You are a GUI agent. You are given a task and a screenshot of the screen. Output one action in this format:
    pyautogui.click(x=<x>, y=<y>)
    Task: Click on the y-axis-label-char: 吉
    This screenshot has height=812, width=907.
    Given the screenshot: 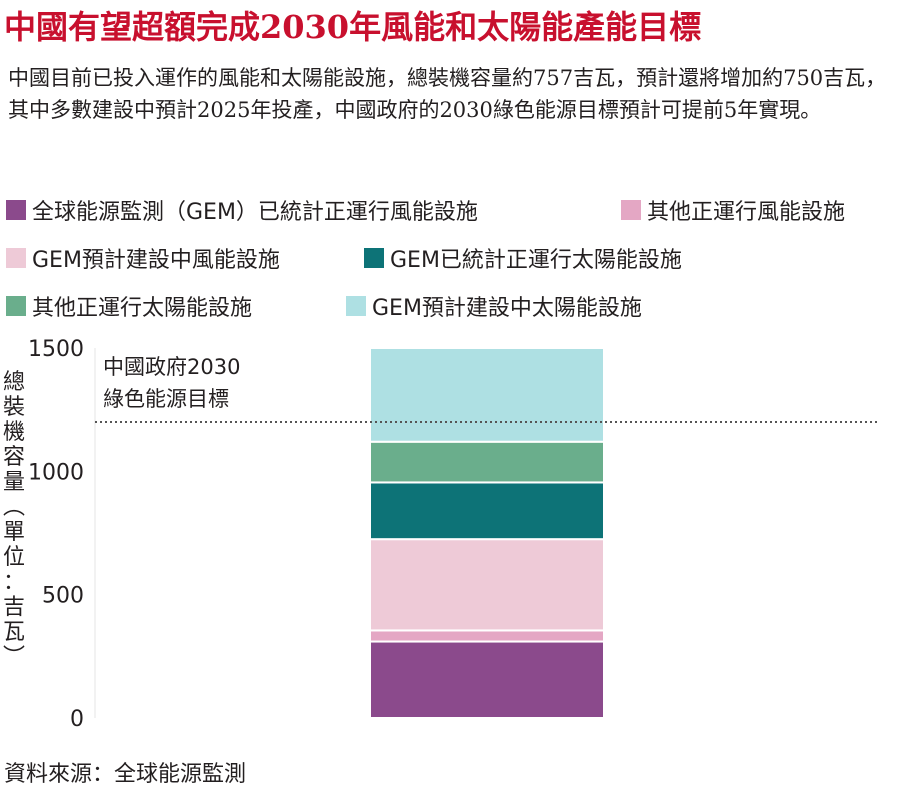 What is the action you would take?
    pyautogui.click(x=13, y=607)
    